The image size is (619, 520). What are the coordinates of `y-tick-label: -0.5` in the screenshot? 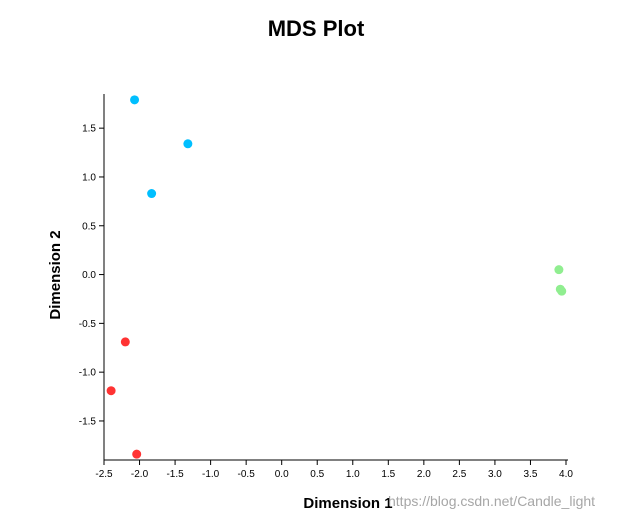 It's located at (88, 324).